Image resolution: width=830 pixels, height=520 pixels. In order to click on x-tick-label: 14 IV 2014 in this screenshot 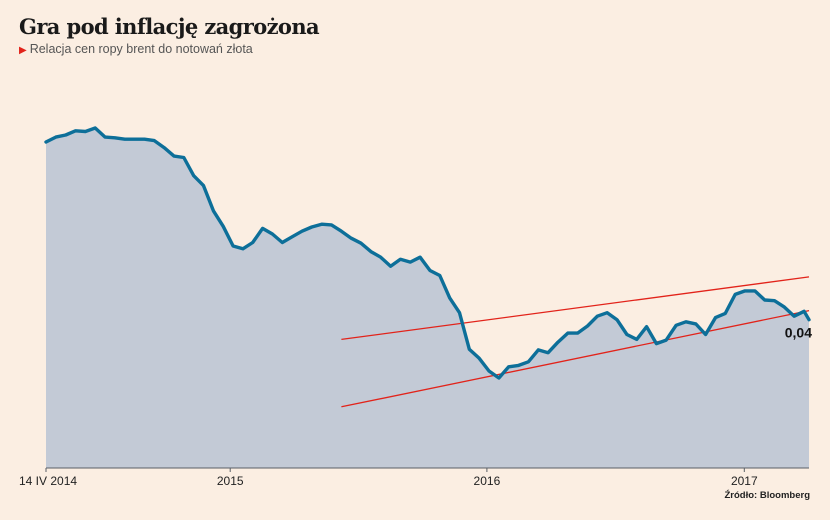, I will do `click(48, 481)`.